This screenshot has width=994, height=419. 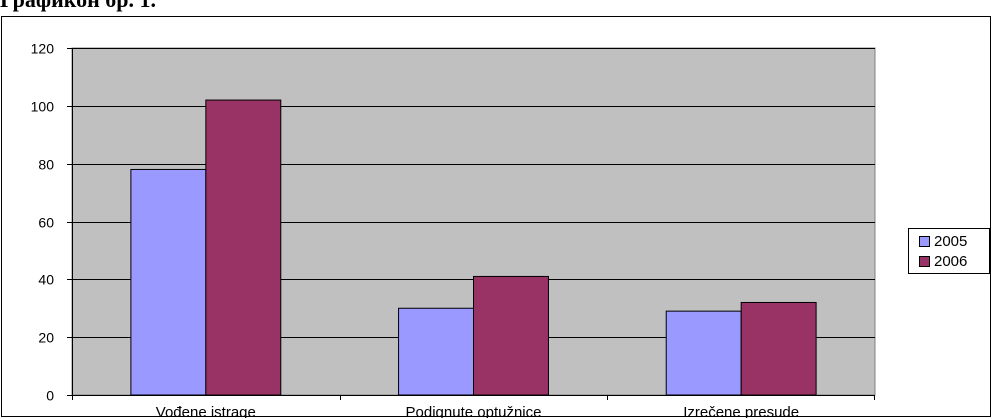 What do you see at coordinates (924, 261) in the screenshot?
I see `legend-swatch-2006` at bounding box center [924, 261].